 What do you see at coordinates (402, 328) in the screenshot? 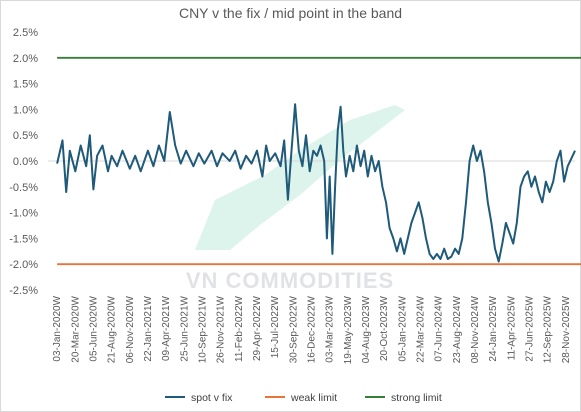
I see `x-tick-label: 05-Jan-2024W` at bounding box center [402, 328].